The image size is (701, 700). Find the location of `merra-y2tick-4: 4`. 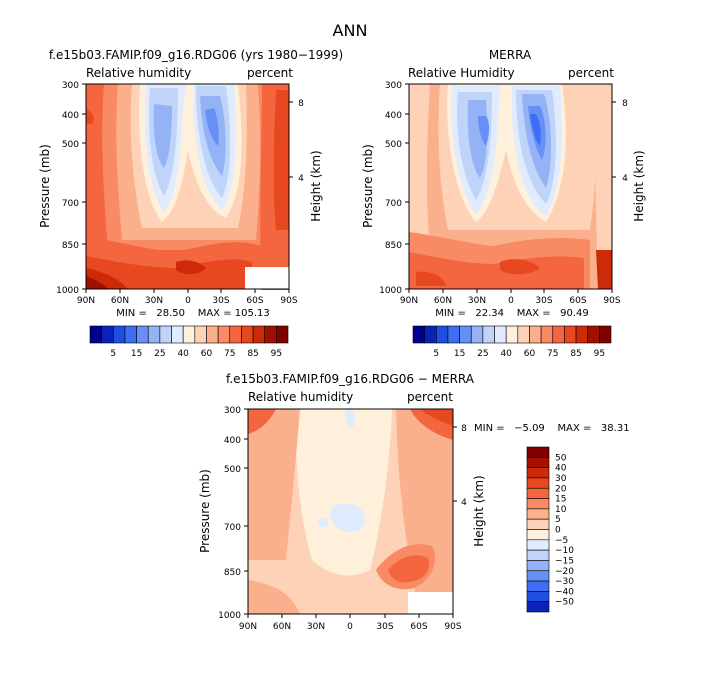

merra-y2tick-4: 4 is located at coordinates (625, 179).